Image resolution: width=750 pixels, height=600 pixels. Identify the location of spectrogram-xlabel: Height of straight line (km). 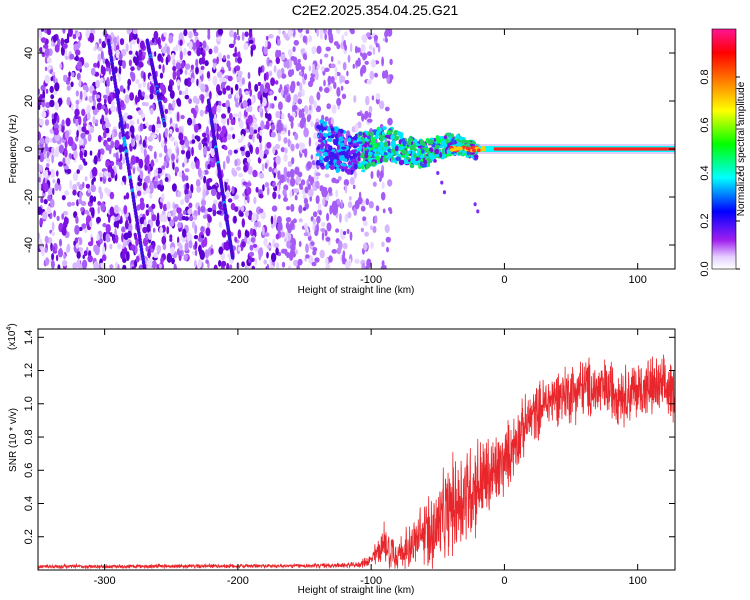
(356, 290).